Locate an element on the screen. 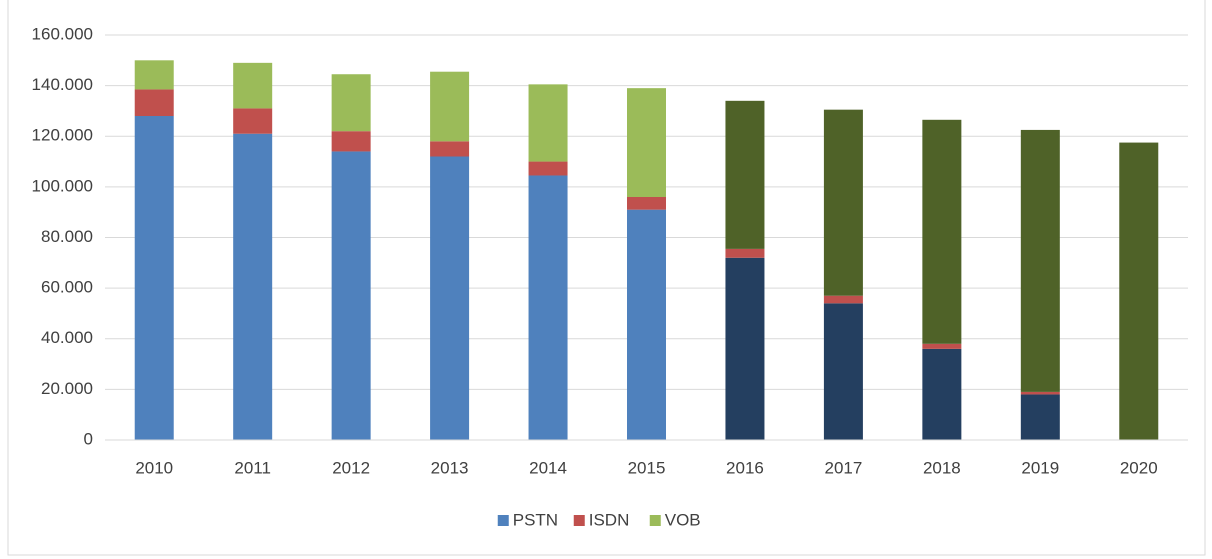 The width and height of the screenshot is (1212, 559). y-tick-label: 40.000 is located at coordinates (67, 337).